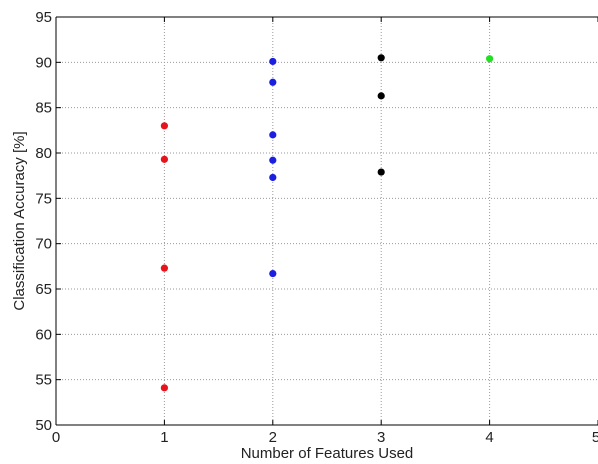  What do you see at coordinates (43, 334) in the screenshot?
I see `y-tick-label: 60` at bounding box center [43, 334].